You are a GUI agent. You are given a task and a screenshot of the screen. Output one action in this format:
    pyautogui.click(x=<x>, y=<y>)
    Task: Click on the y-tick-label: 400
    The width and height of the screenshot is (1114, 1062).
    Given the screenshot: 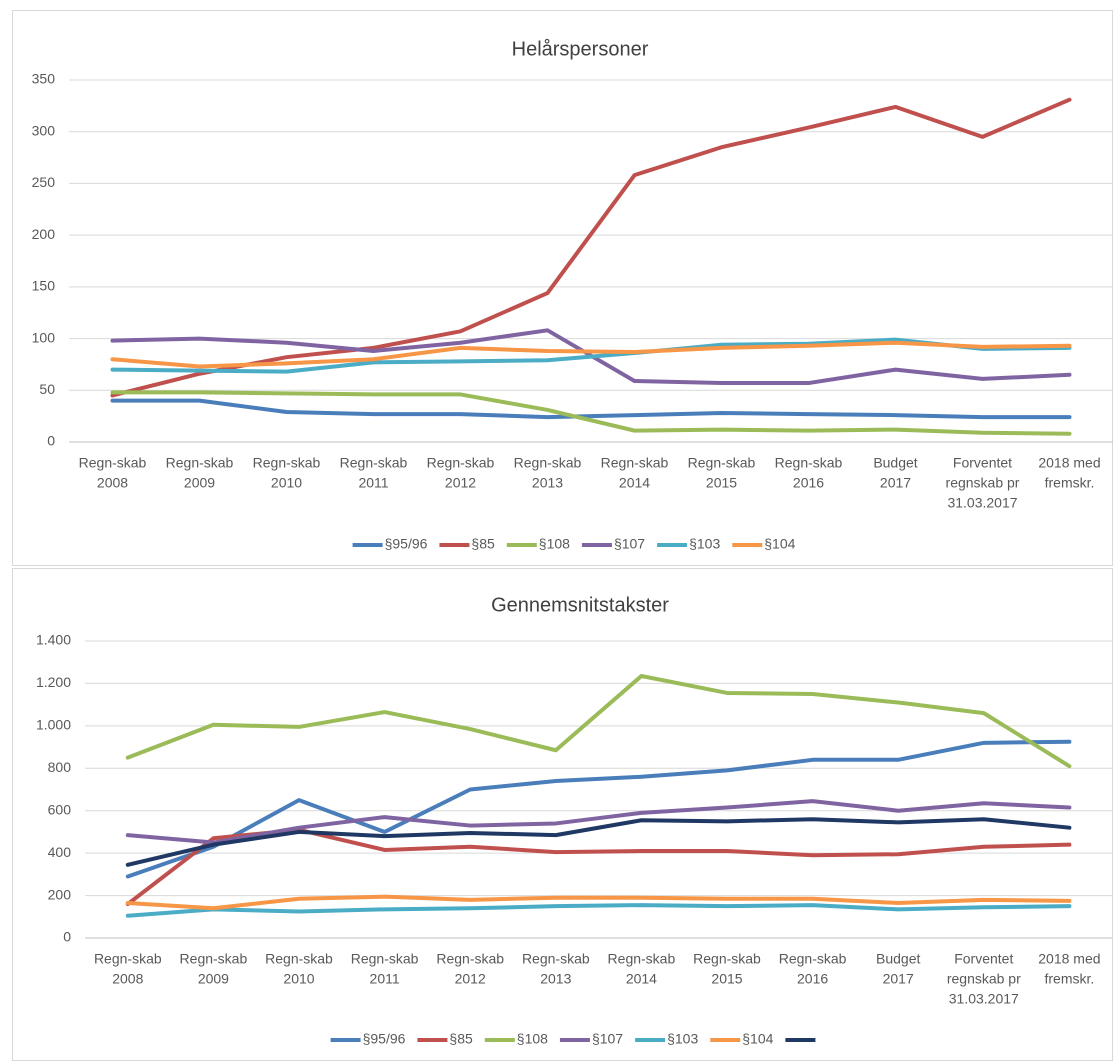 What is the action you would take?
    pyautogui.click(x=60, y=852)
    